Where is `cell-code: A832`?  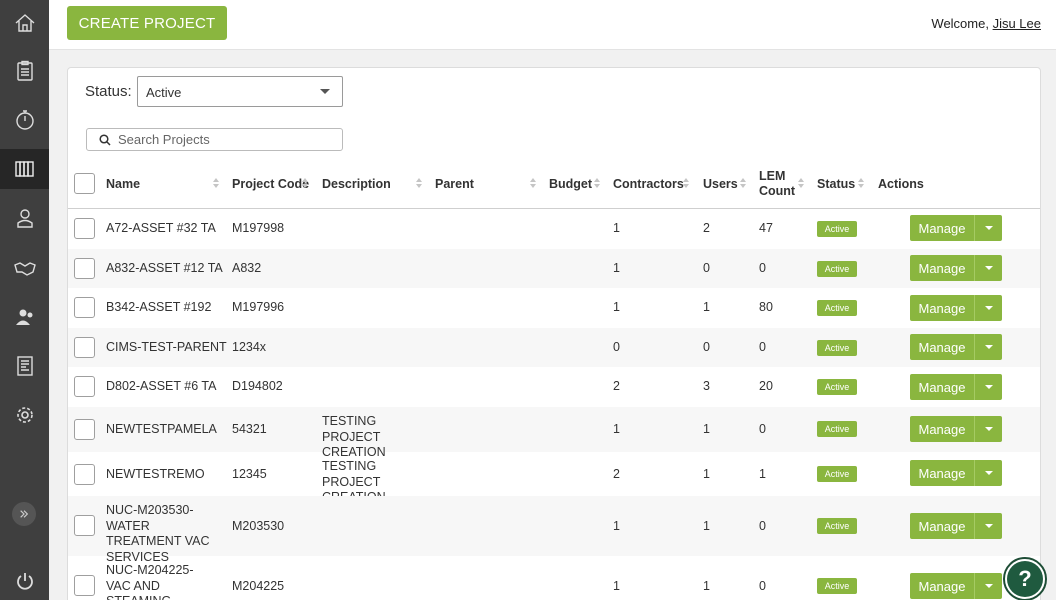
cell-code: A832 is located at coordinates (247, 268).